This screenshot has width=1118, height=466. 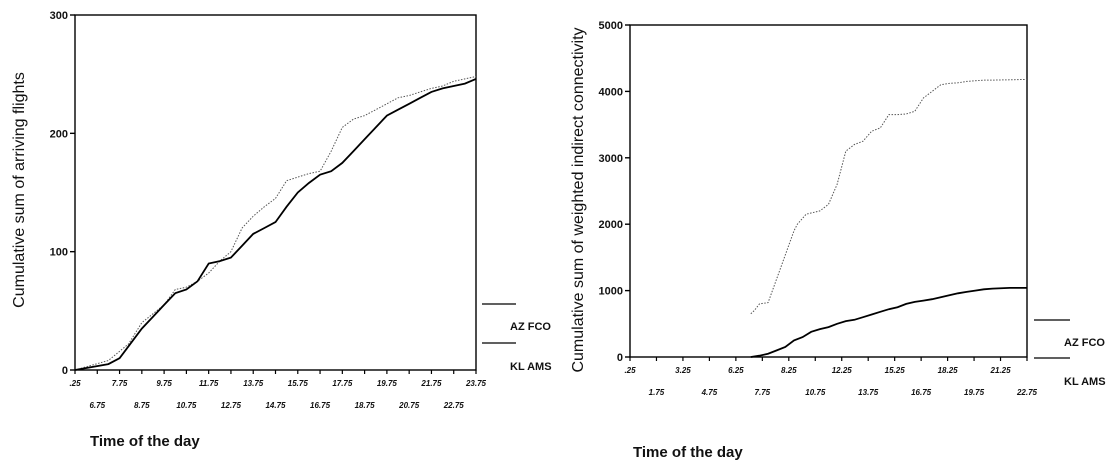 I want to click on chart-right-x-axis-title: Time of the day, so click(x=688, y=452).